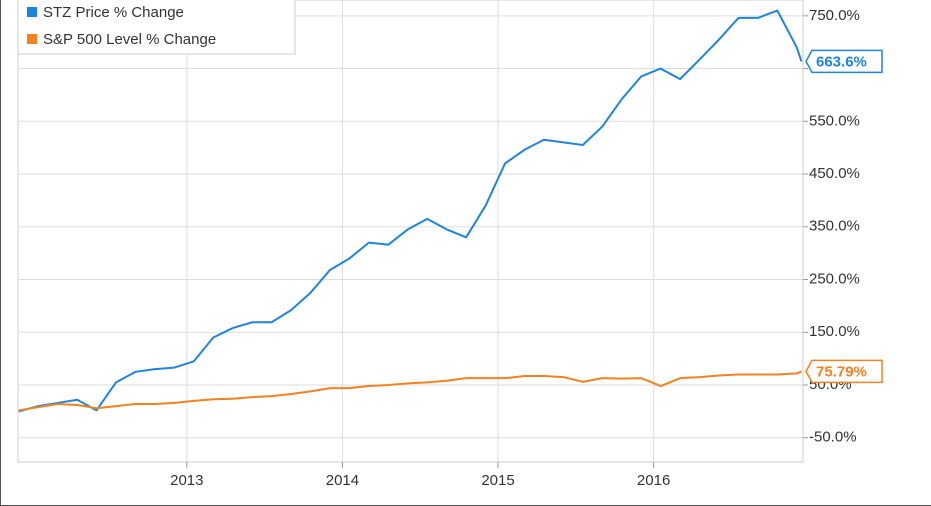 Image resolution: width=931 pixels, height=506 pixels. I want to click on legend-box, so click(156, 27).